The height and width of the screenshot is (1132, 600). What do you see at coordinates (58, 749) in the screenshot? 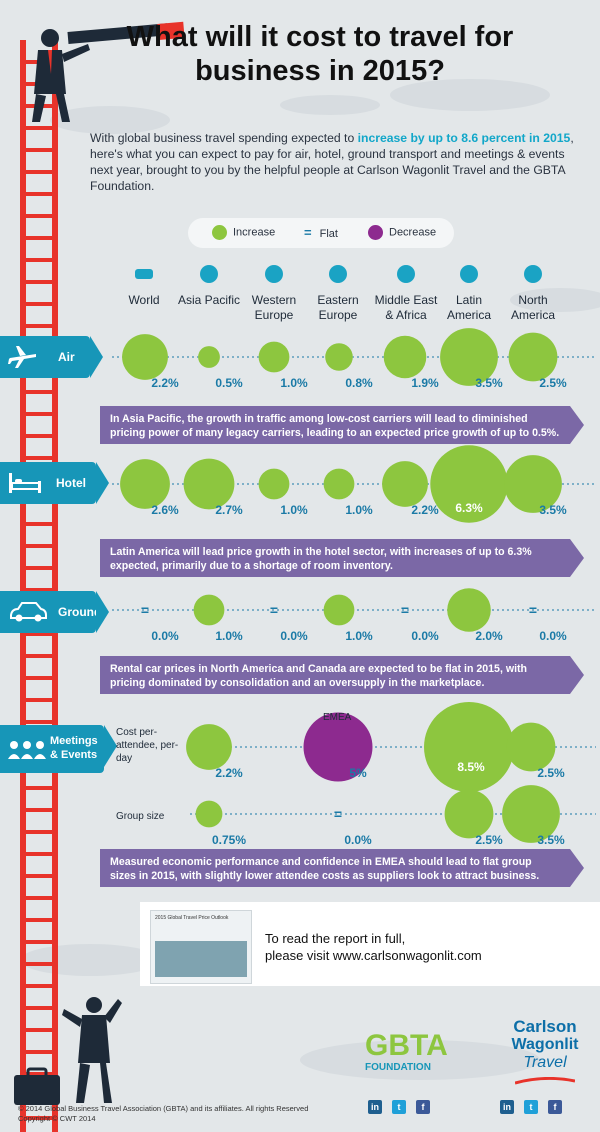
I see `category-meetings: Meetings & Events` at bounding box center [58, 749].